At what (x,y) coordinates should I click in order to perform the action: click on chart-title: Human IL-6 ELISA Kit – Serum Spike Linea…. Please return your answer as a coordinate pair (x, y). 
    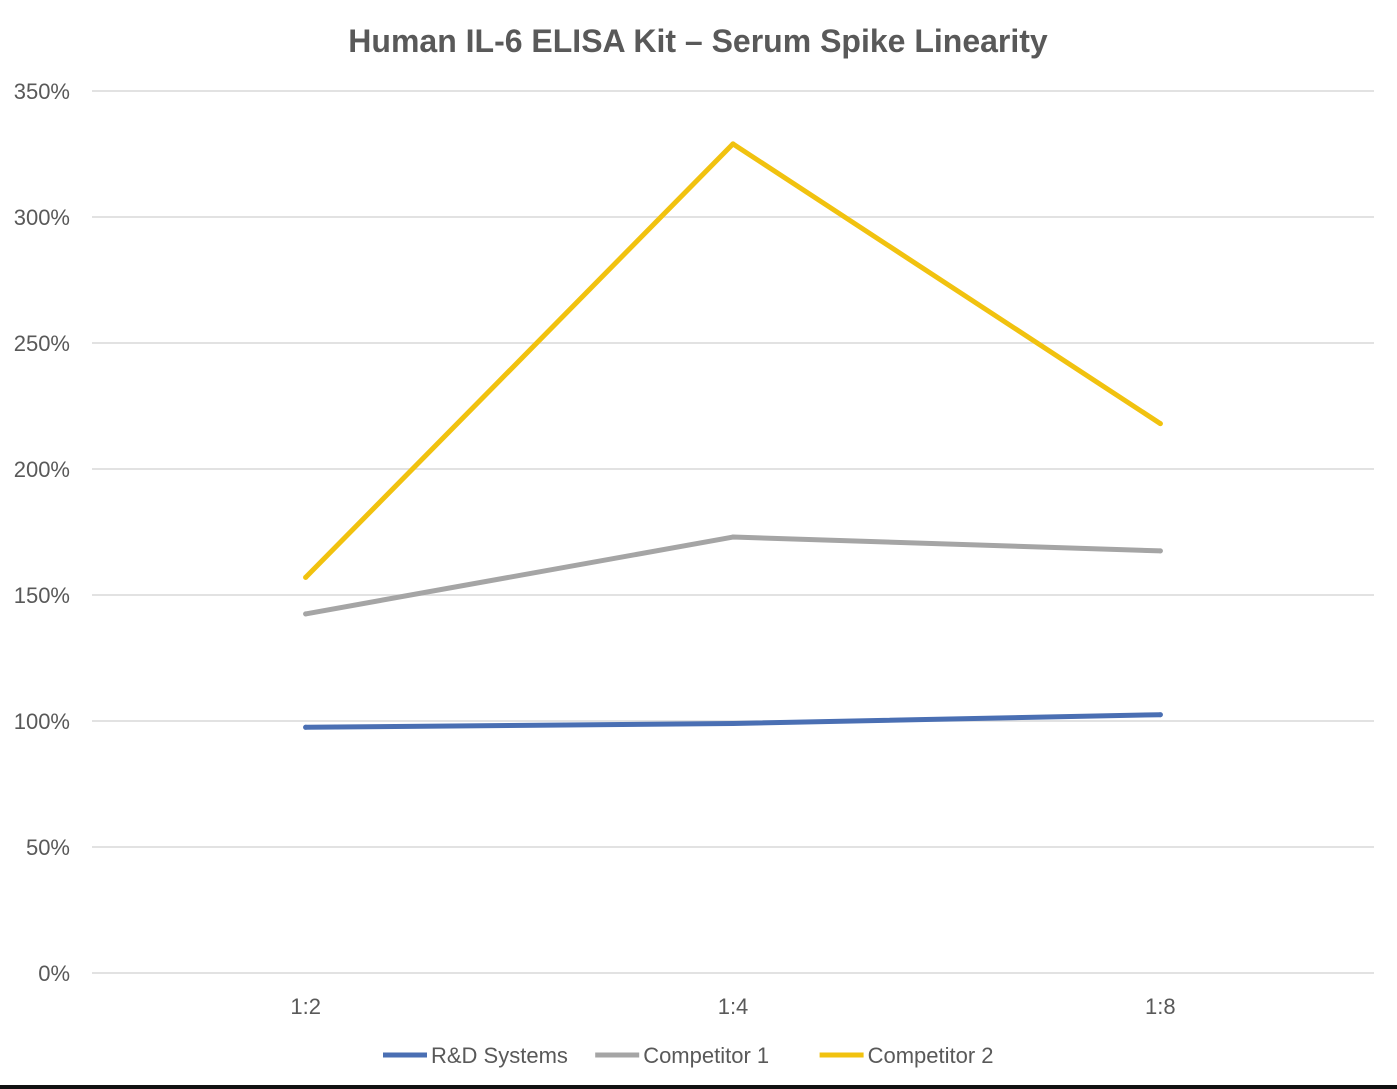
    Looking at the image, I should click on (698, 41).